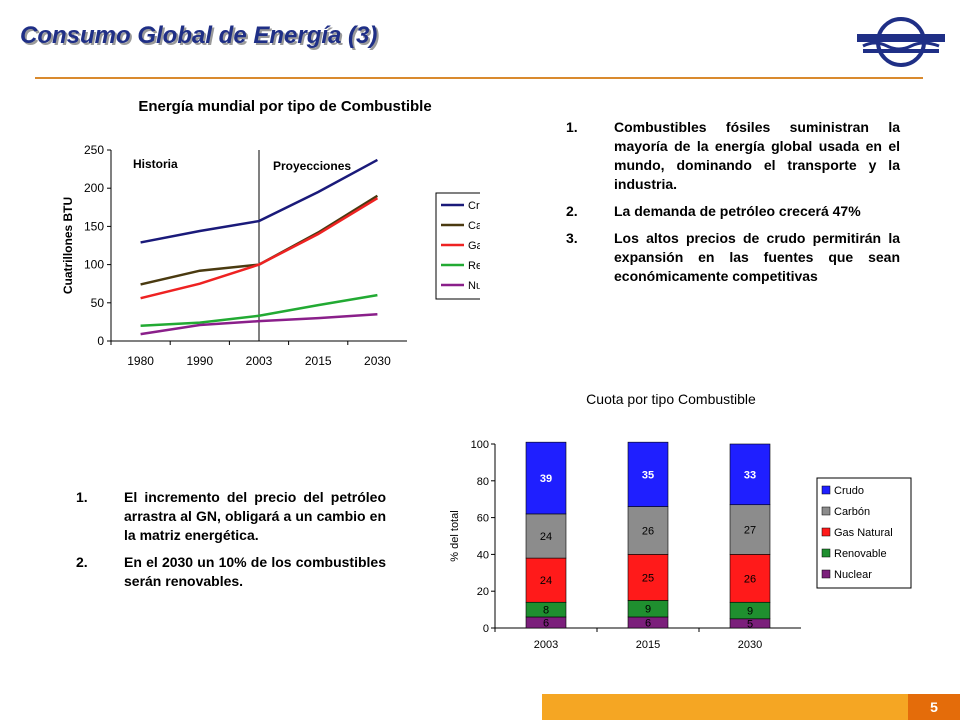  Describe the element at coordinates (546, 611) in the screenshot. I see `bar-data-label-renovable: 8` at that location.